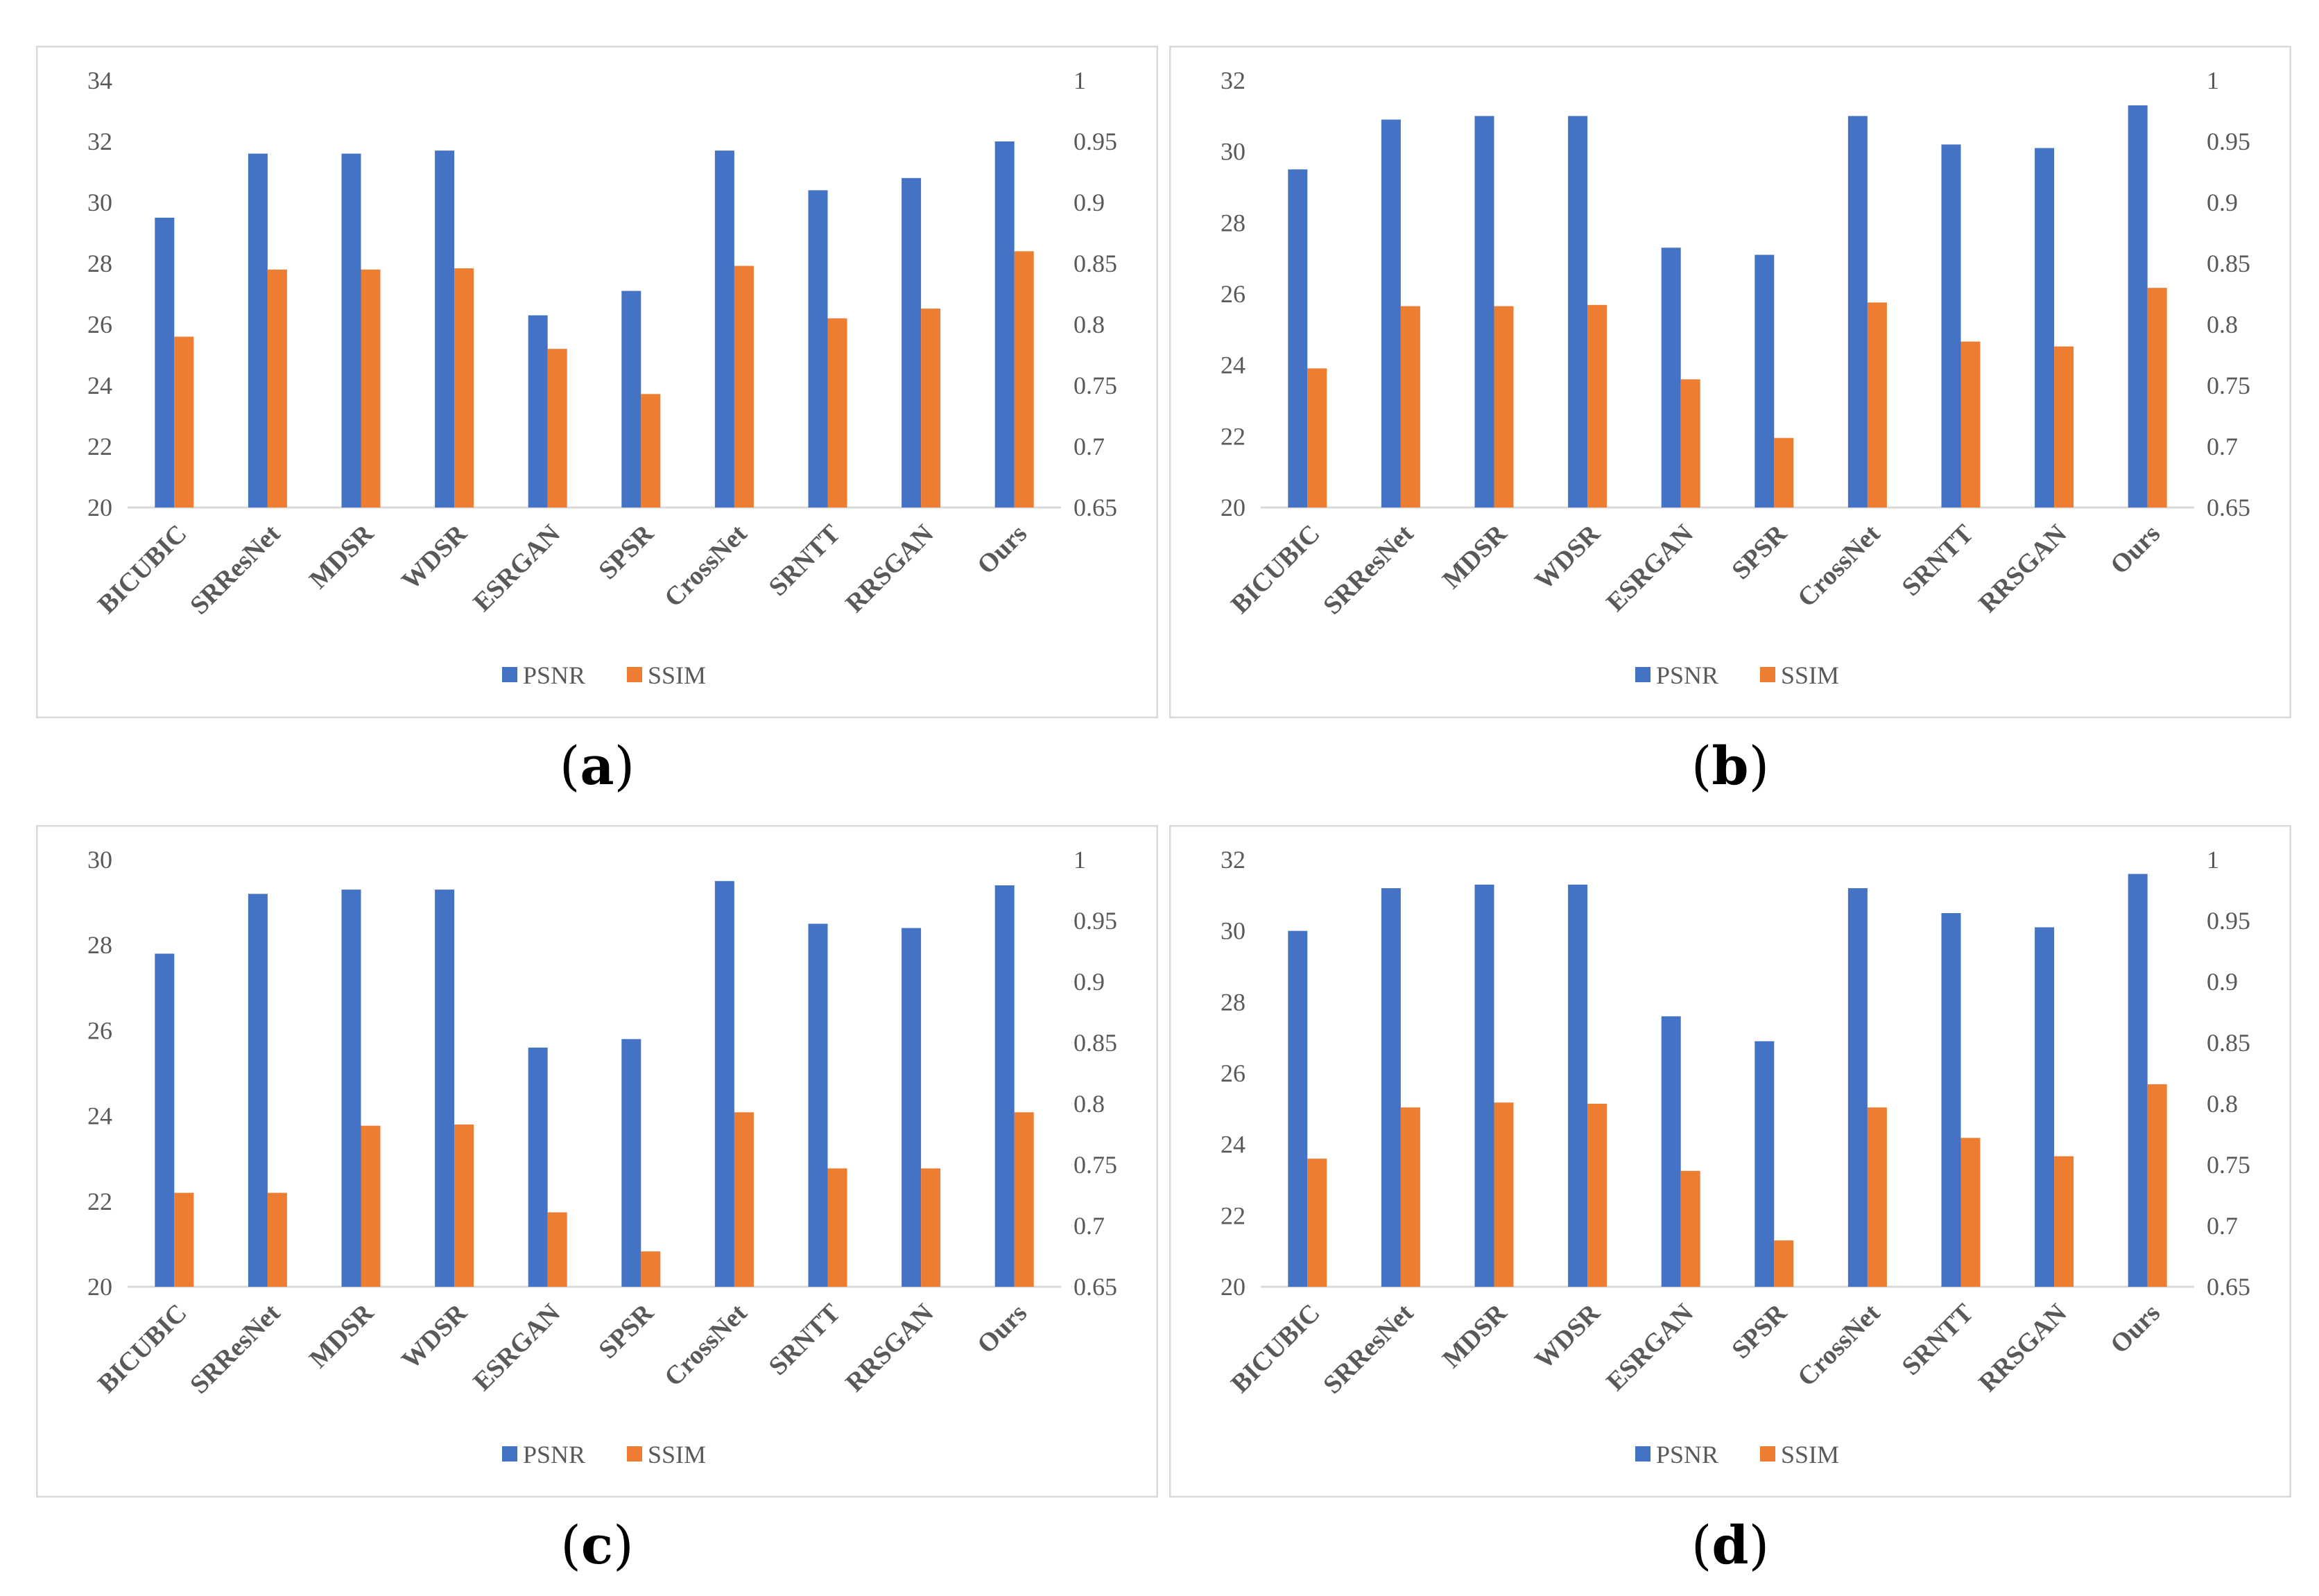 This screenshot has width=2319, height=1596. I want to click on caption-c: (c), so click(597, 1545).